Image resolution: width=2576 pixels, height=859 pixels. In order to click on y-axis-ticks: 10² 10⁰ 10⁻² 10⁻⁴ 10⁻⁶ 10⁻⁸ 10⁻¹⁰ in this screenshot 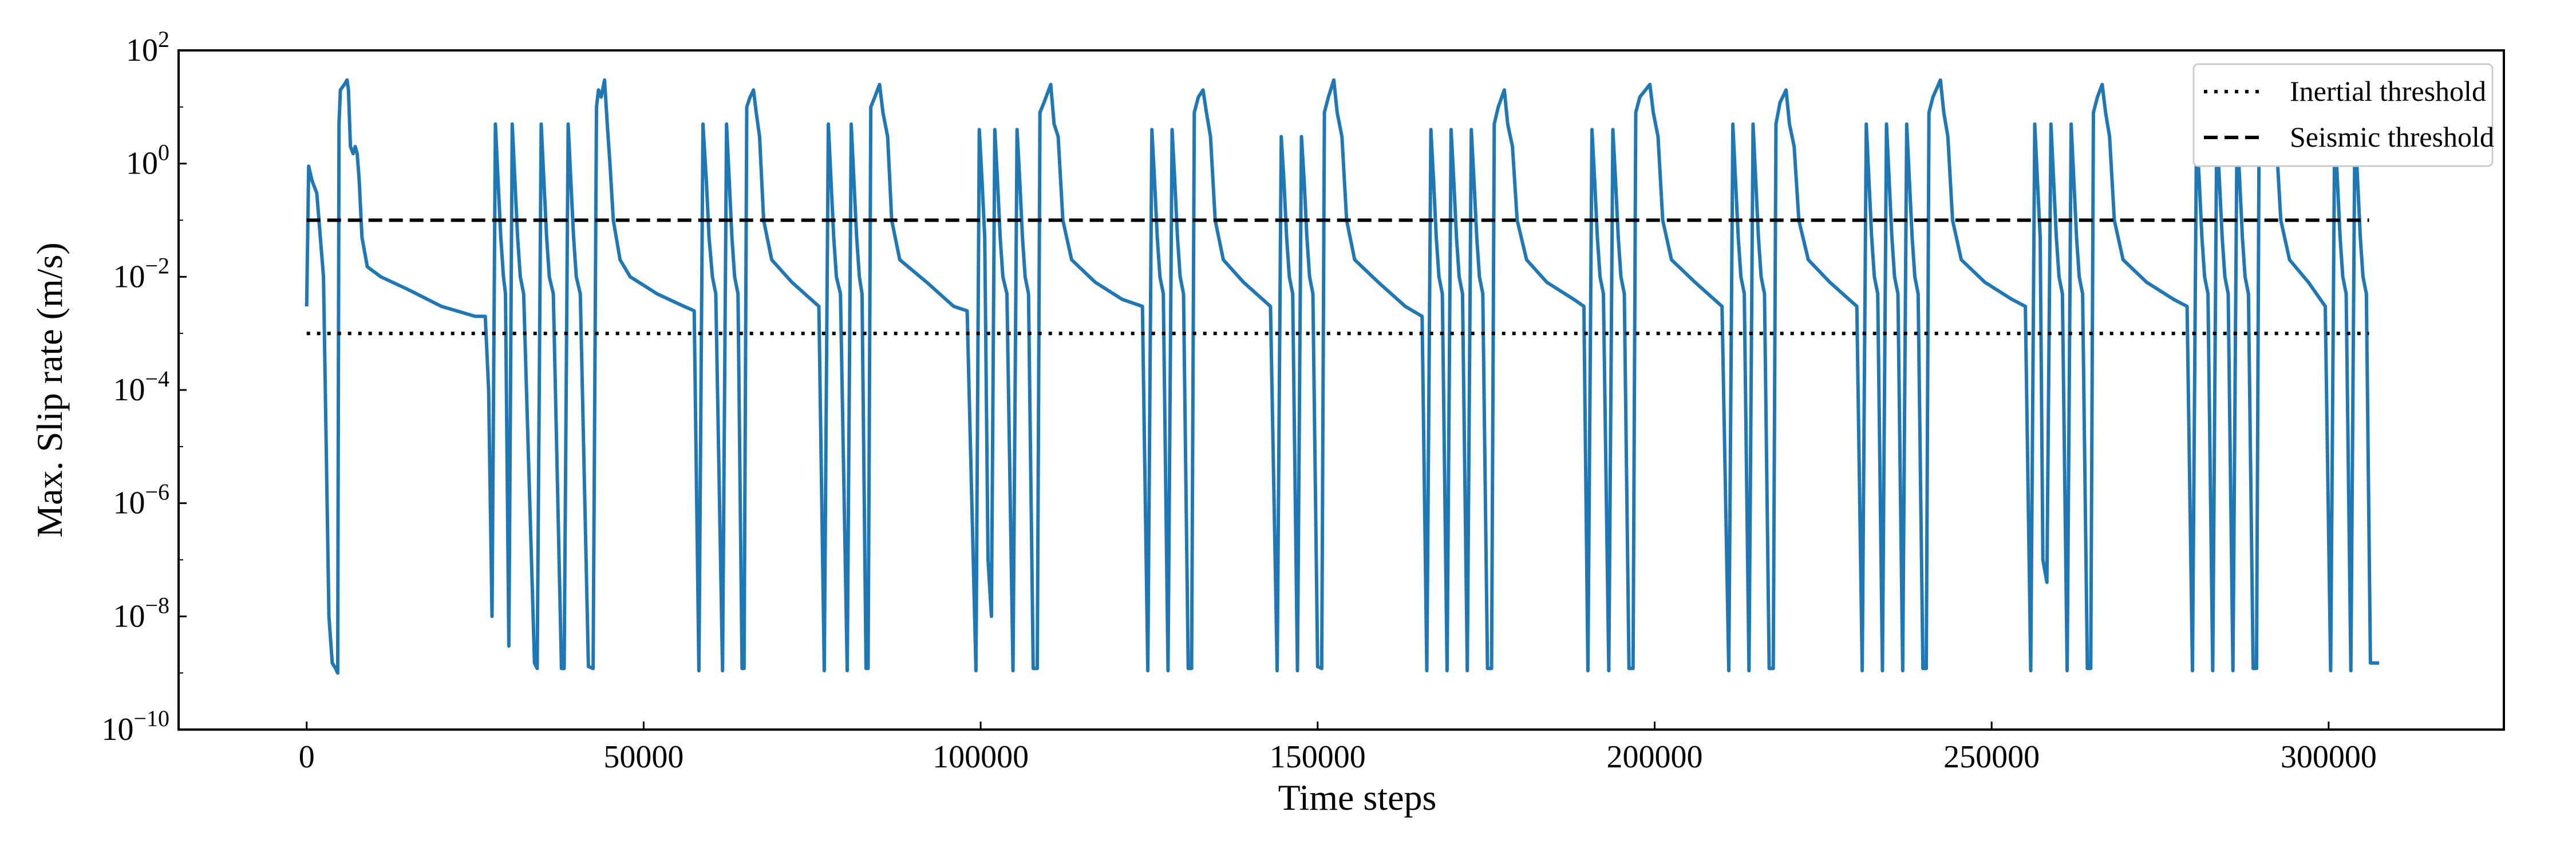, I will do `click(144, 387)`.